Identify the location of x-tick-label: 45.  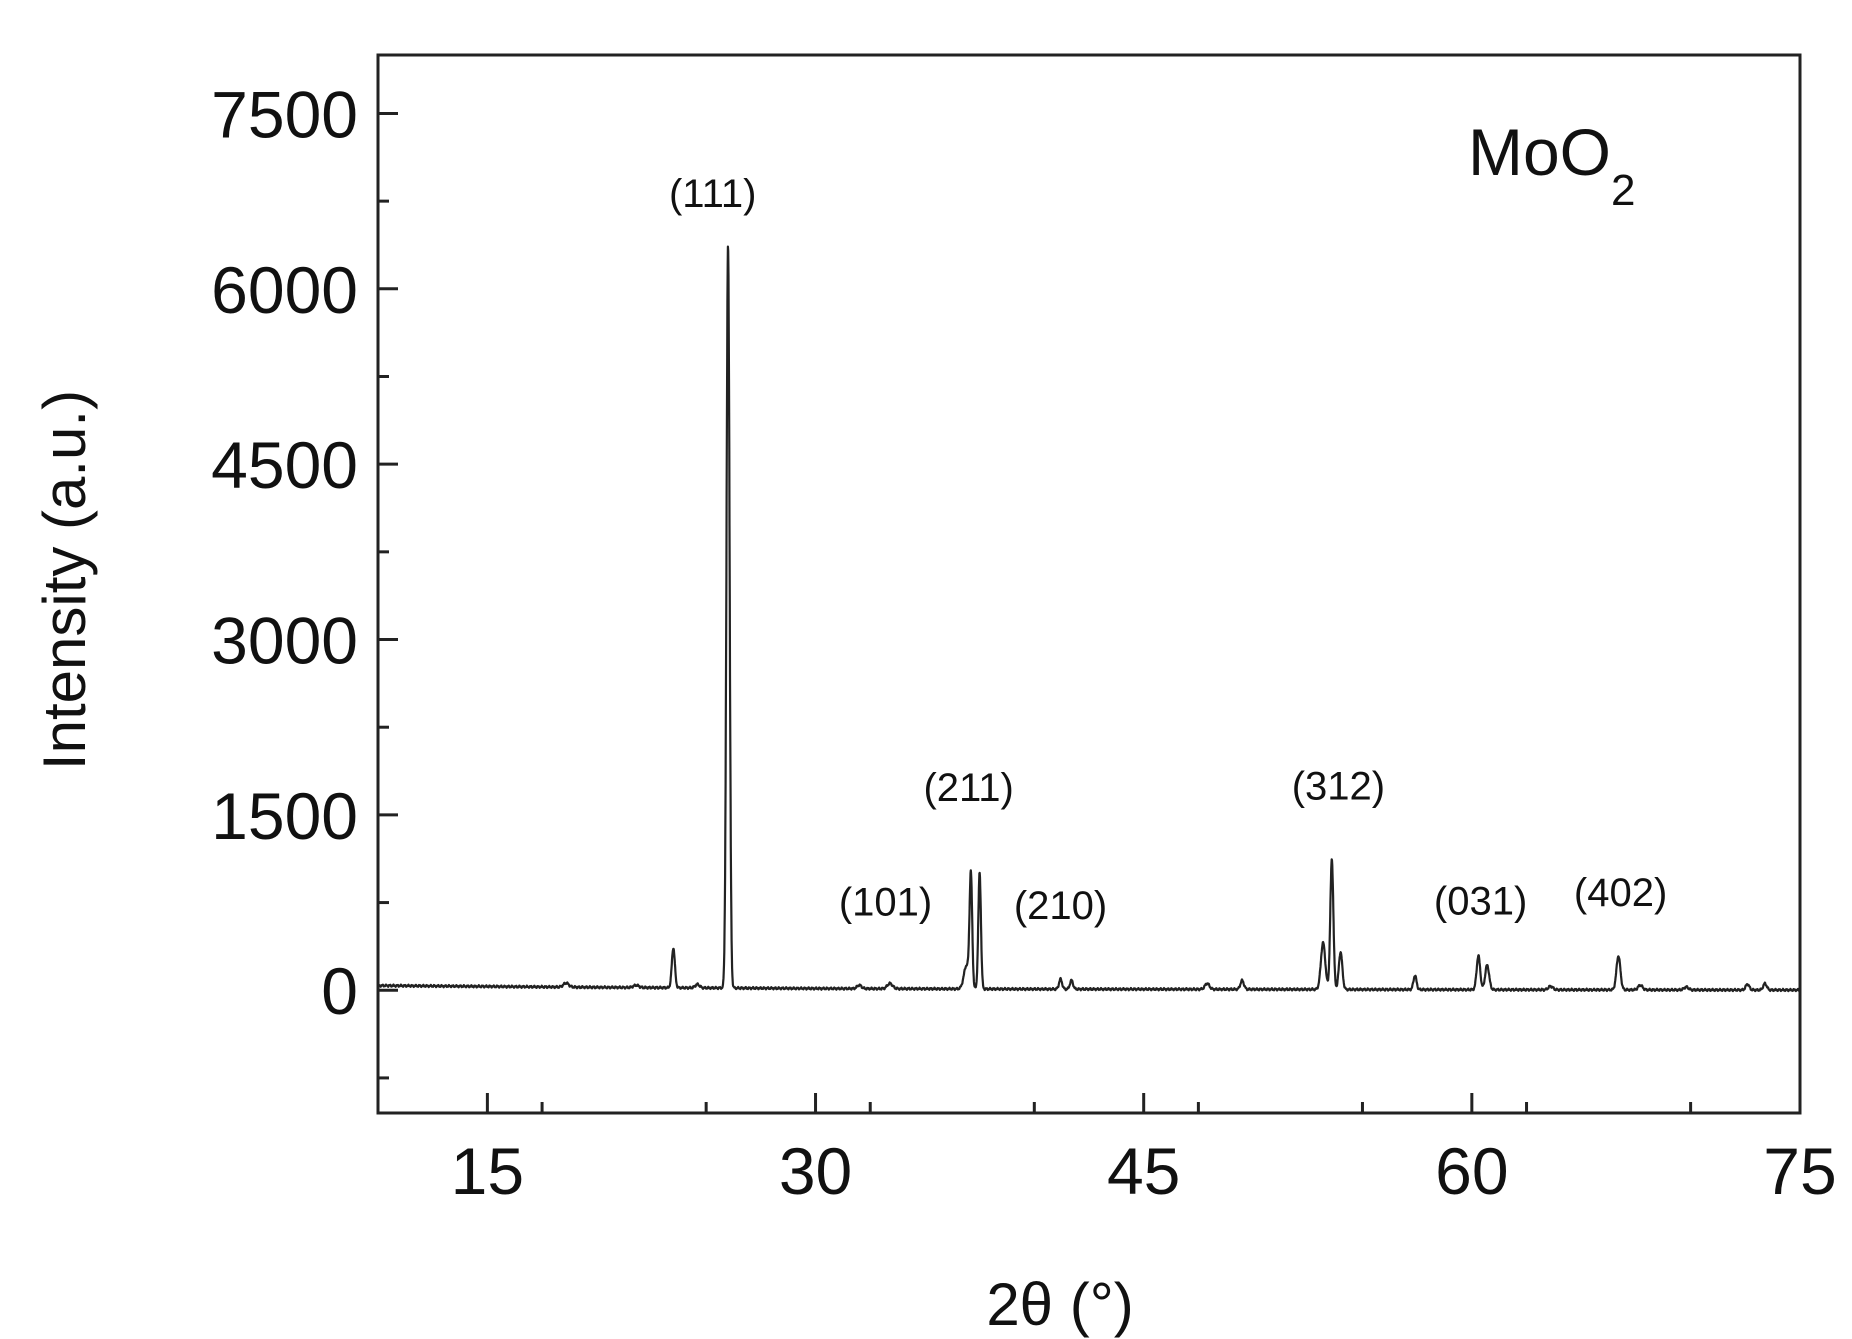
(1143, 1171).